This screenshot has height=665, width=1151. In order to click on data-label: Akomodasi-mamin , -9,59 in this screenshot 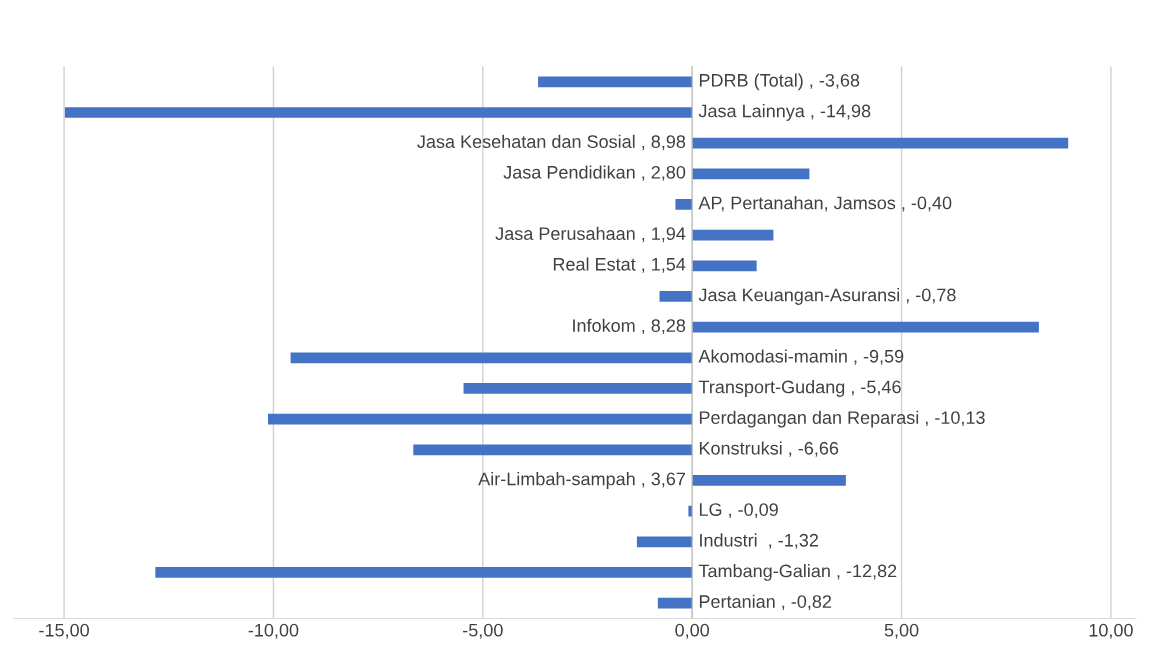, I will do `click(801, 357)`.